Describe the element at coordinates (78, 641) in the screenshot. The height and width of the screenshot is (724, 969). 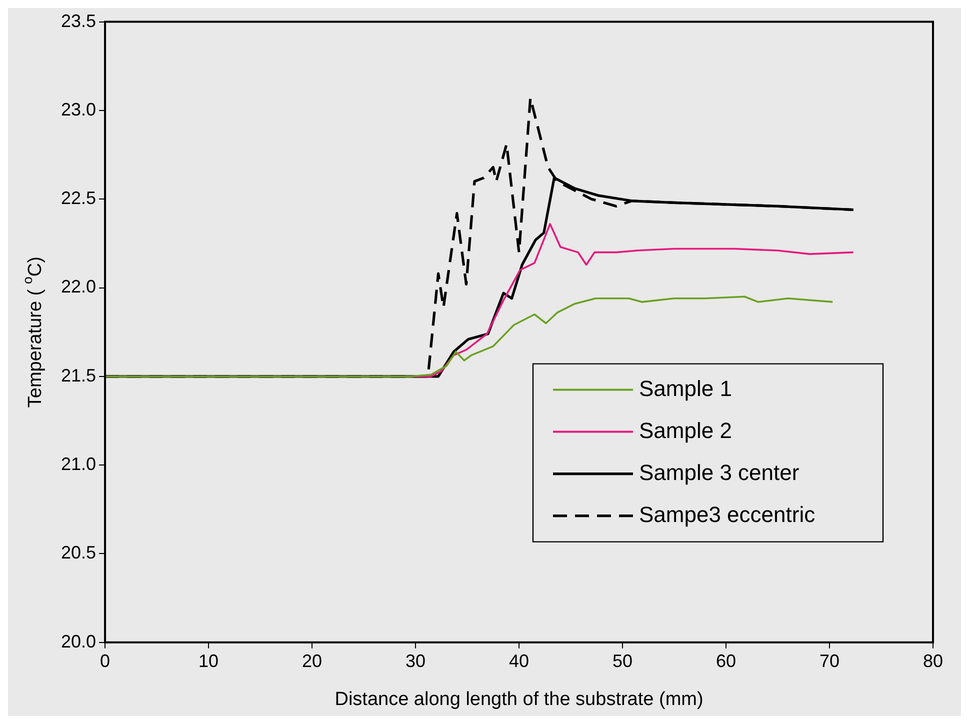
I see `y-tick-label: 20.0` at that location.